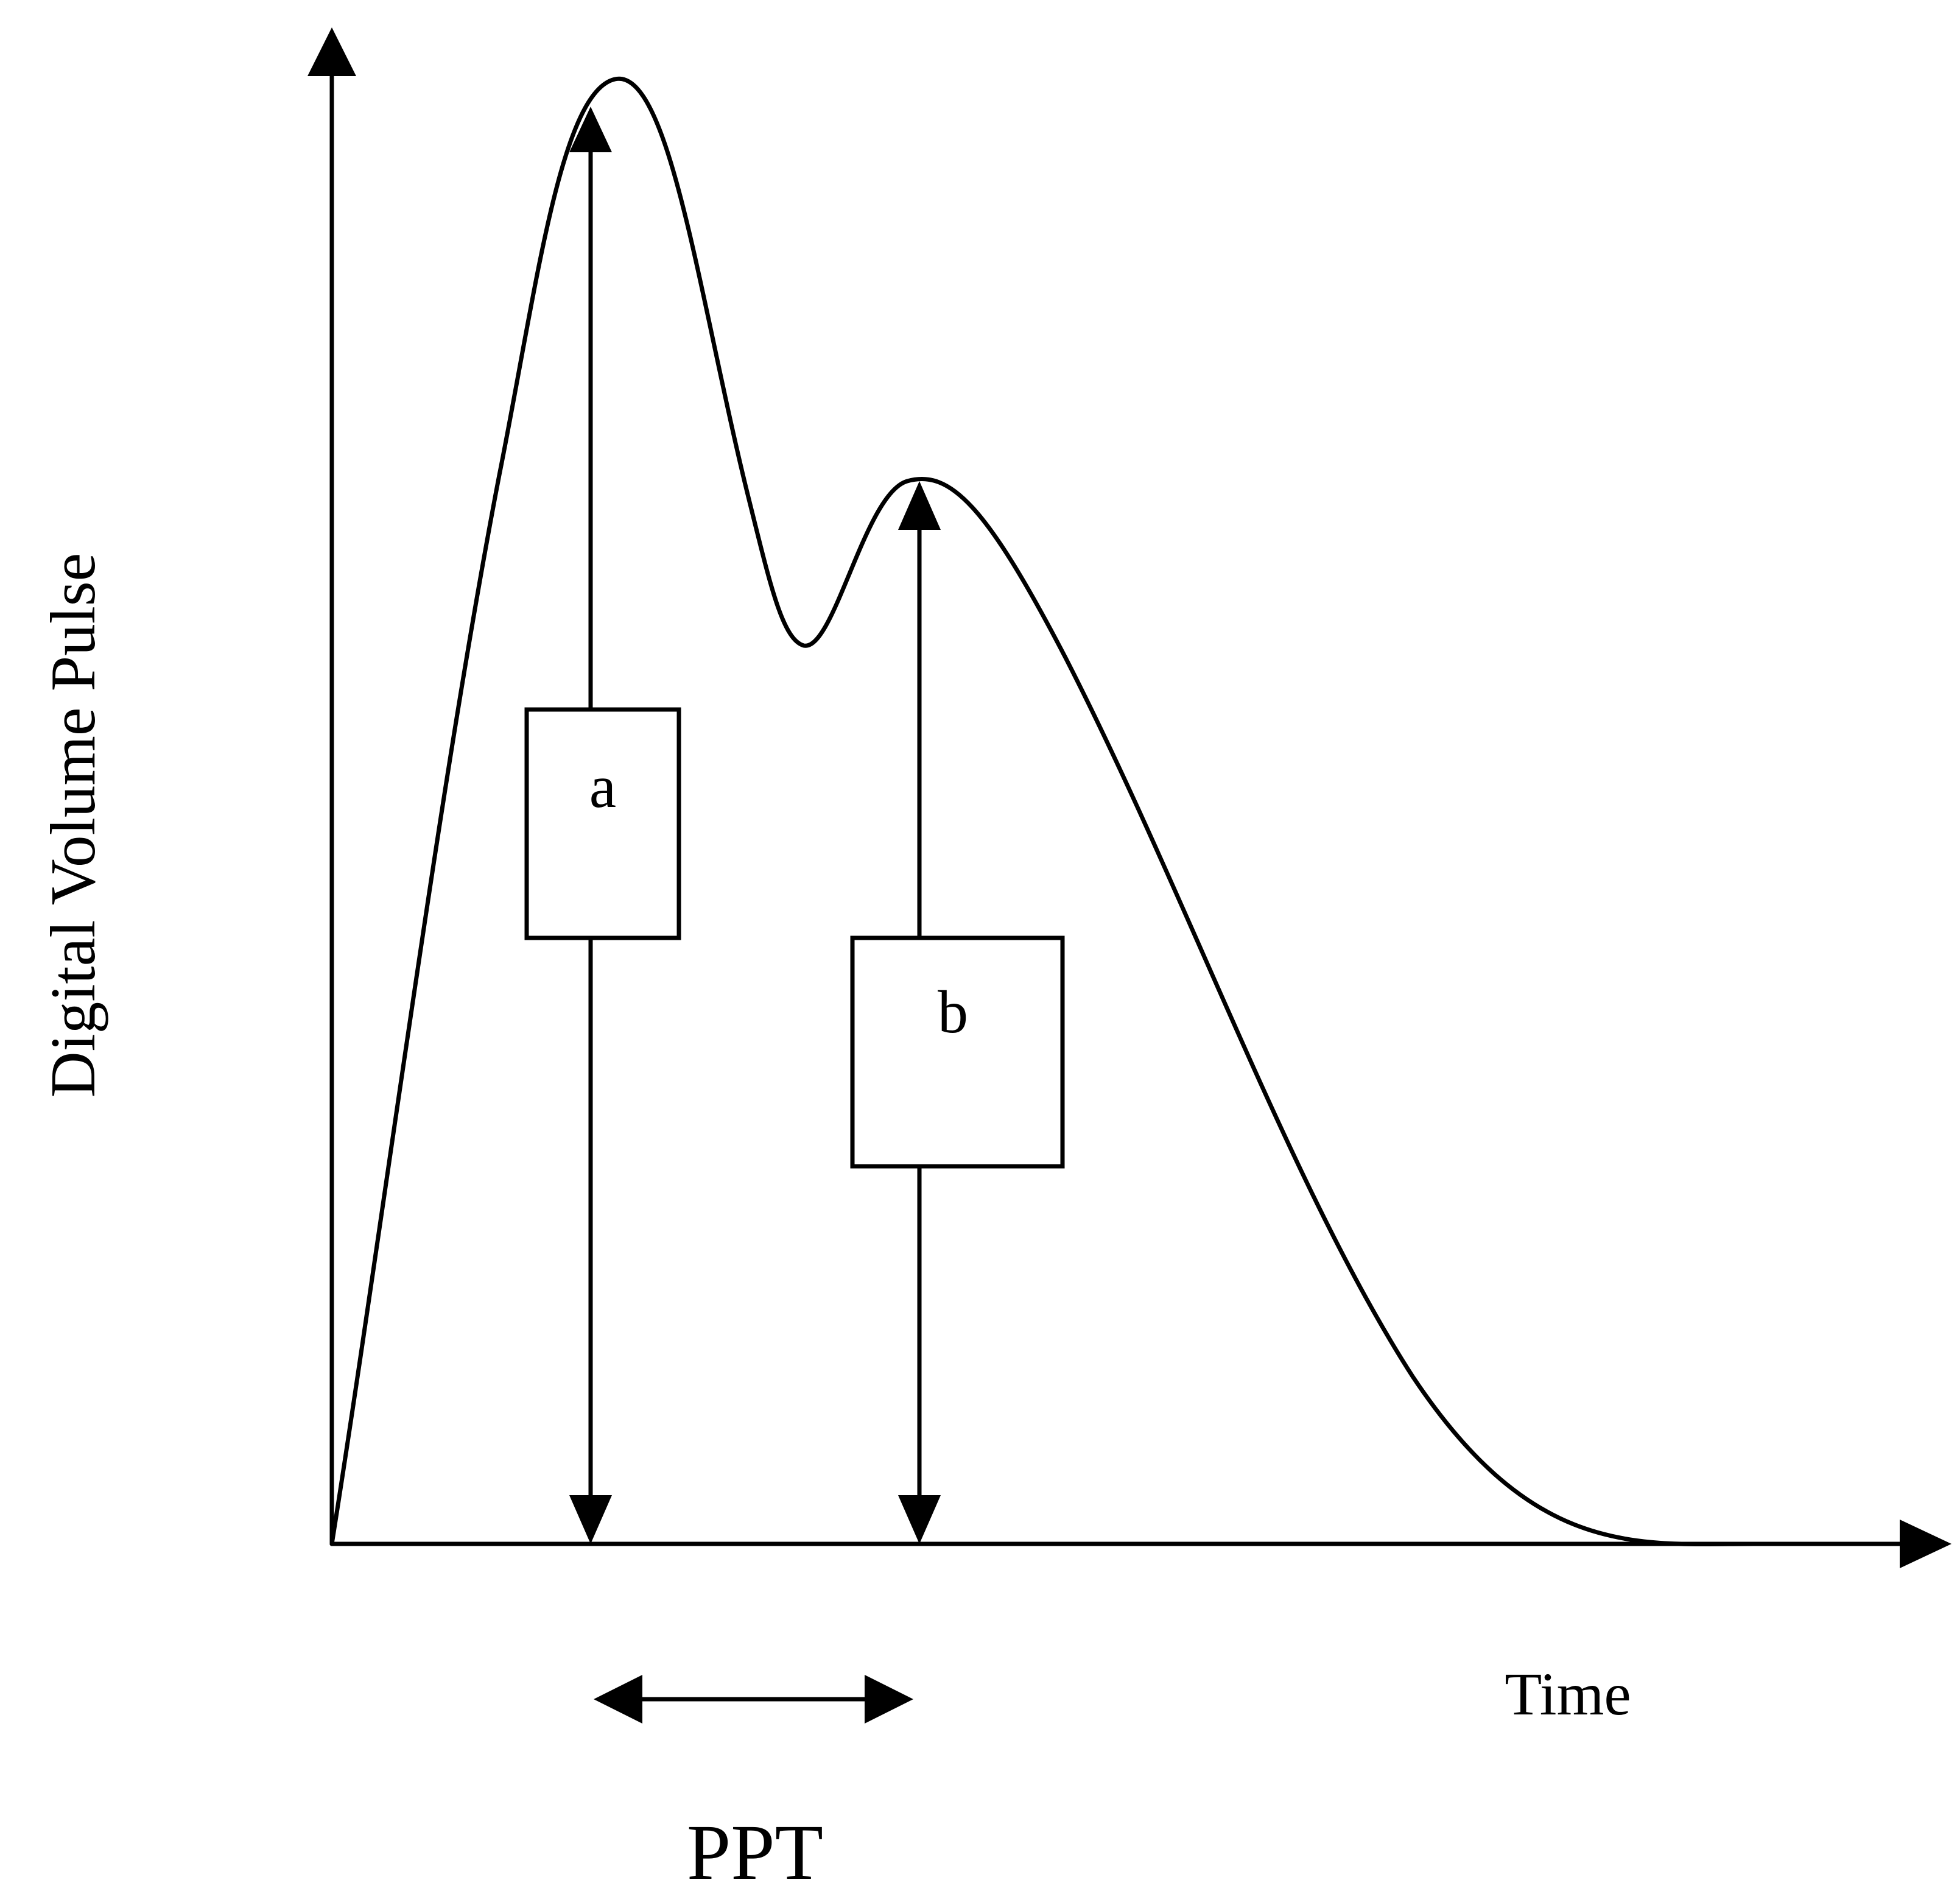 Image resolution: width=1960 pixels, height=1902 pixels. I want to click on label-box-a, so click(602, 823).